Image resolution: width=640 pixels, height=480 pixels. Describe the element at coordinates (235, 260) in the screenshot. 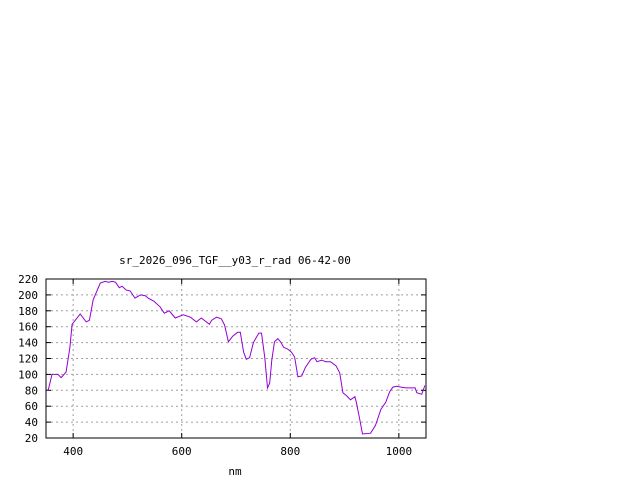

I see `chart-title: sr_2026_096_TGF__y03_r_rad 06-42-00` at that location.